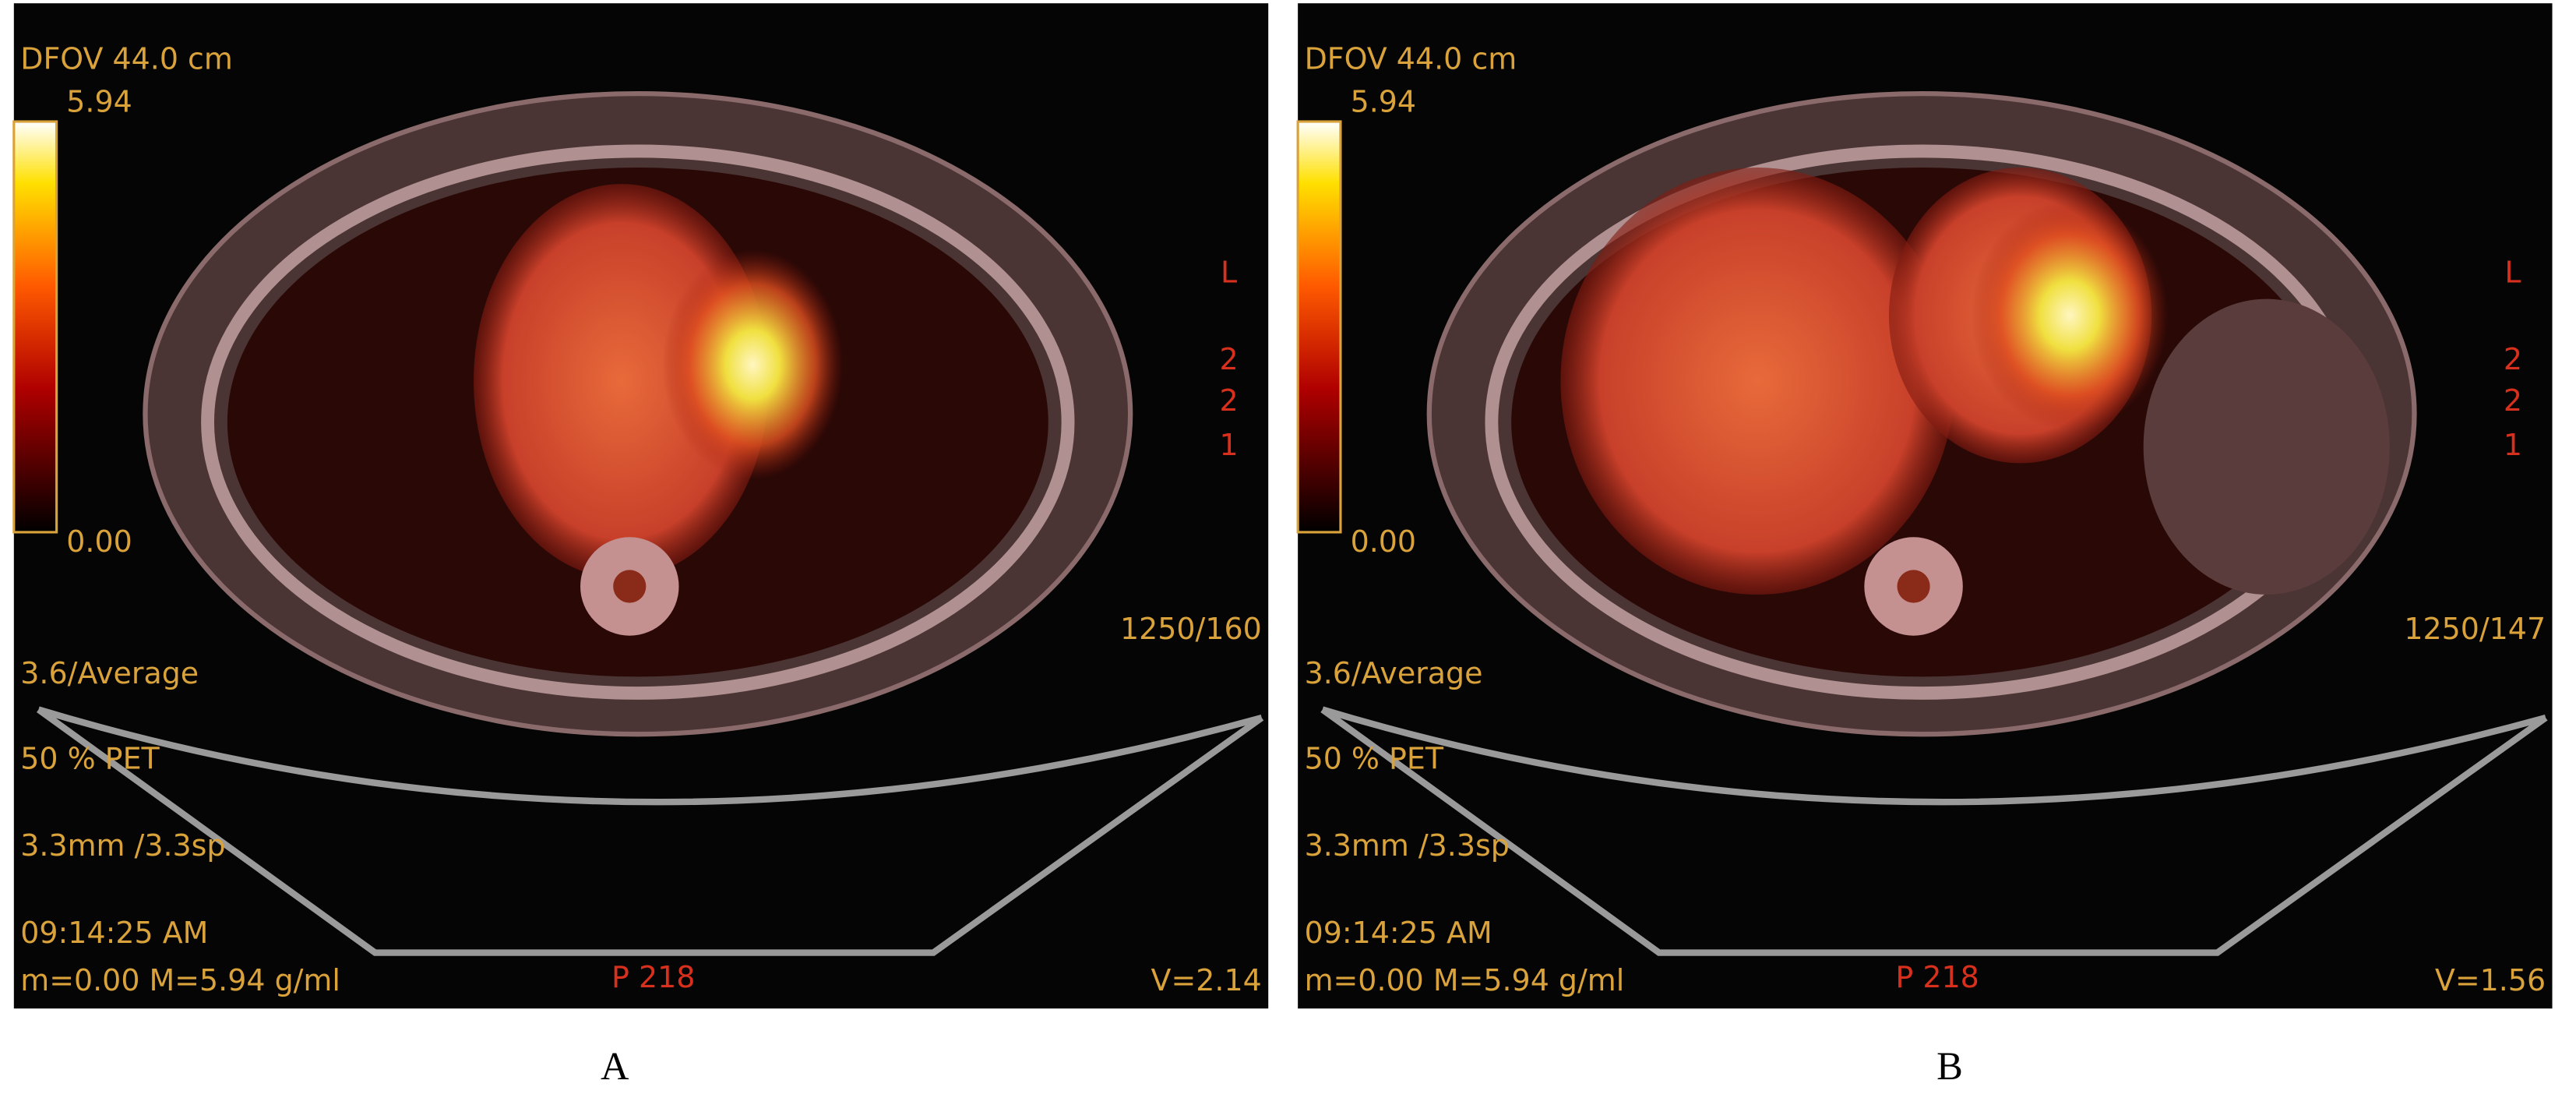  I want to click on overlay-window: 1250/147, so click(2475, 629).